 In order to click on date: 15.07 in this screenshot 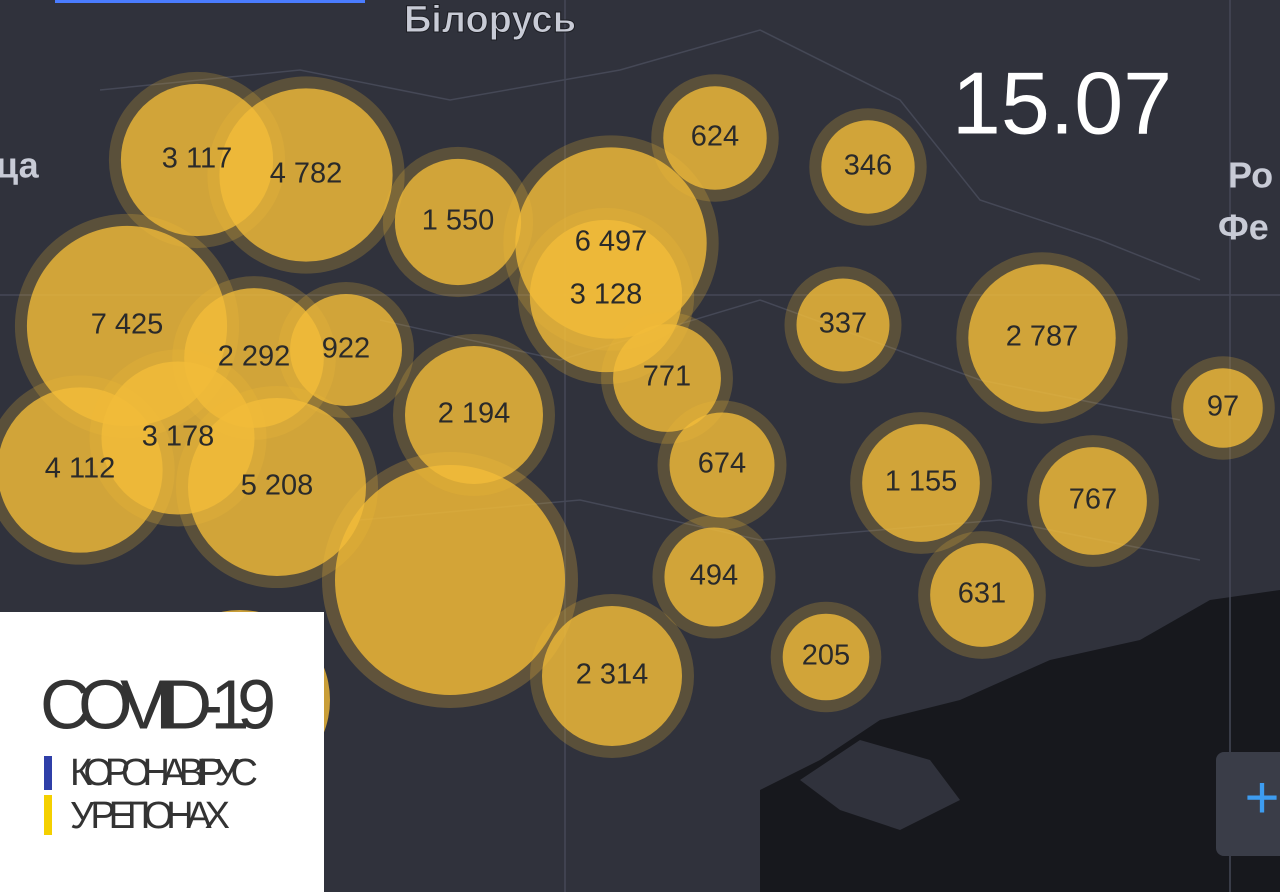, I will do `click(1062, 102)`.